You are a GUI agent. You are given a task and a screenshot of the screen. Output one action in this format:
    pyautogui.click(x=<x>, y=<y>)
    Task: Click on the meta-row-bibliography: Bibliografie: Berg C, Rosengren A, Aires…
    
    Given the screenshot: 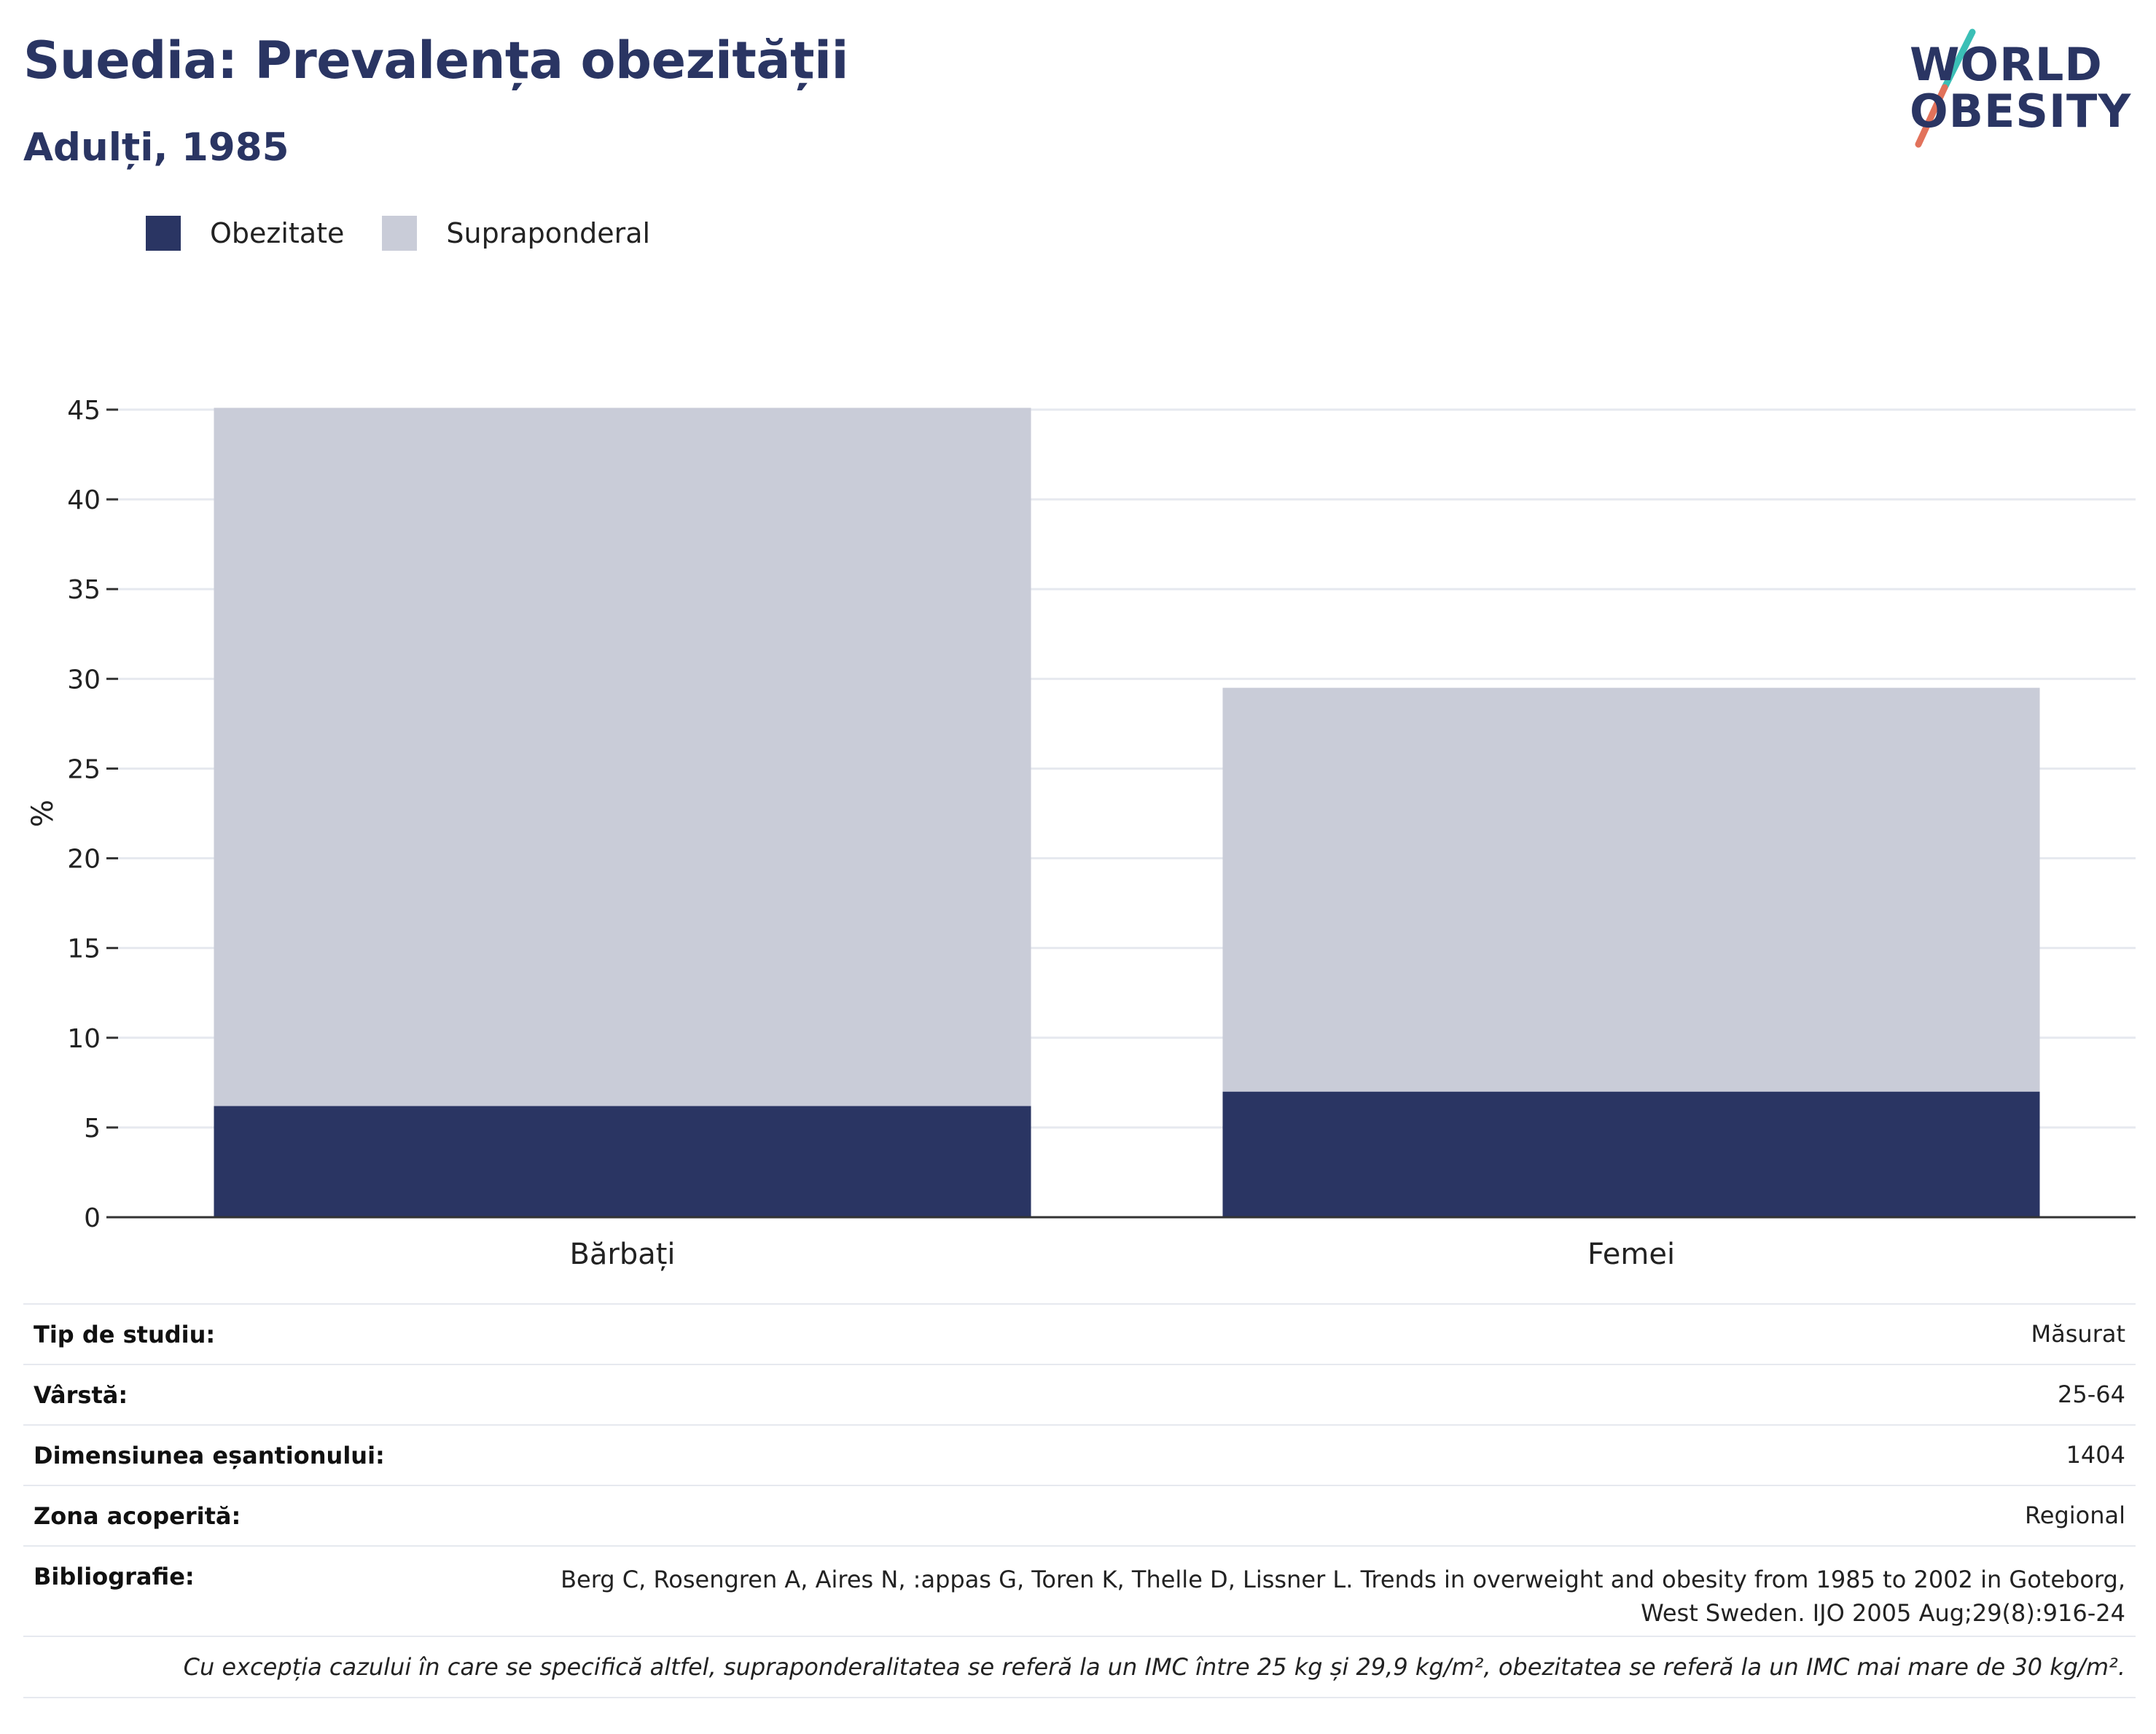 What is the action you would take?
    pyautogui.click(x=1079, y=1590)
    